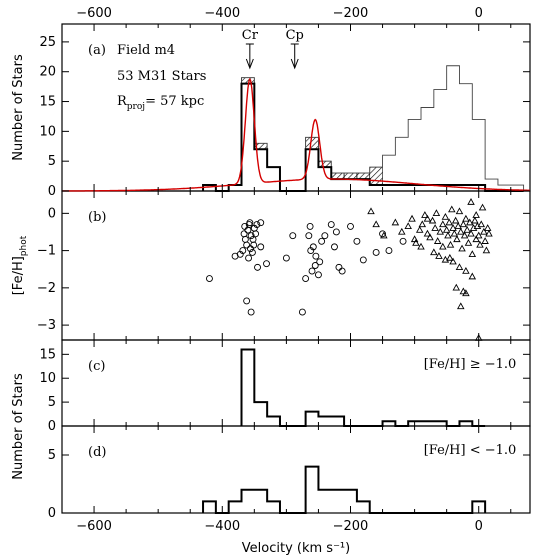 Image resolution: width=560 pixels, height=560 pixels. What do you see at coordinates (250, 35) in the screenshot?
I see `marker-cr-label: Cr` at bounding box center [250, 35].